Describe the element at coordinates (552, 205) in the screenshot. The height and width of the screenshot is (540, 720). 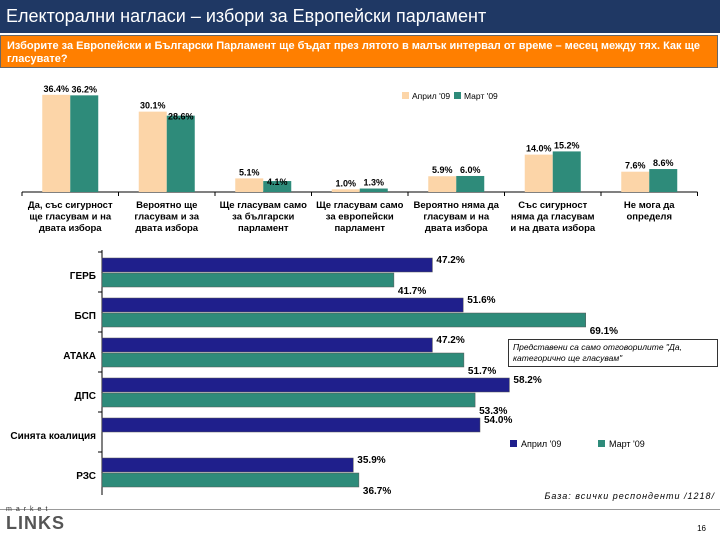
I see `category-label: Със сигурност` at that location.